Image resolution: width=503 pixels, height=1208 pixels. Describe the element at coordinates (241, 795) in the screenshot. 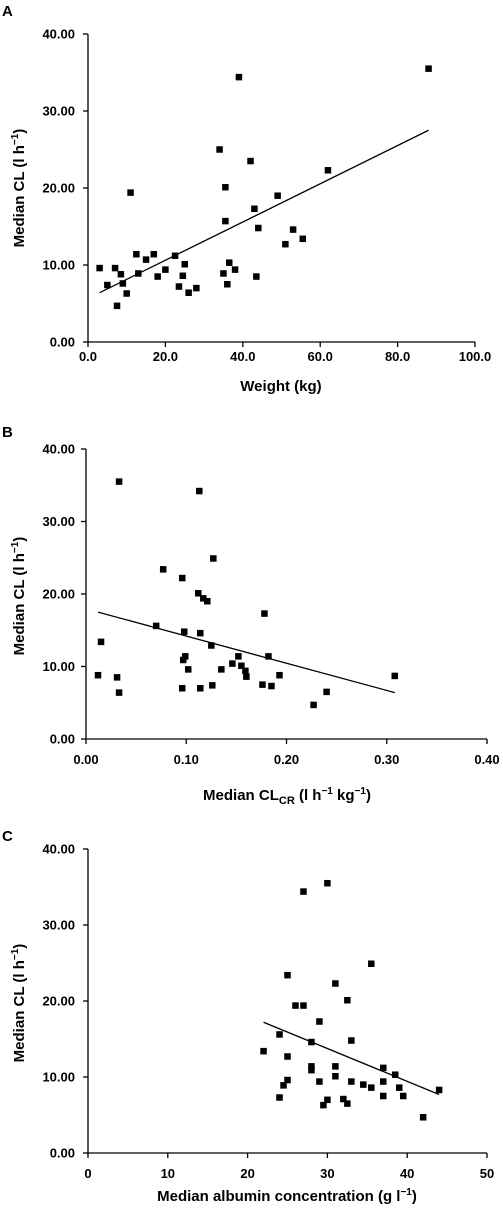

I see `panel-b-x-title-main: Median CL` at that location.